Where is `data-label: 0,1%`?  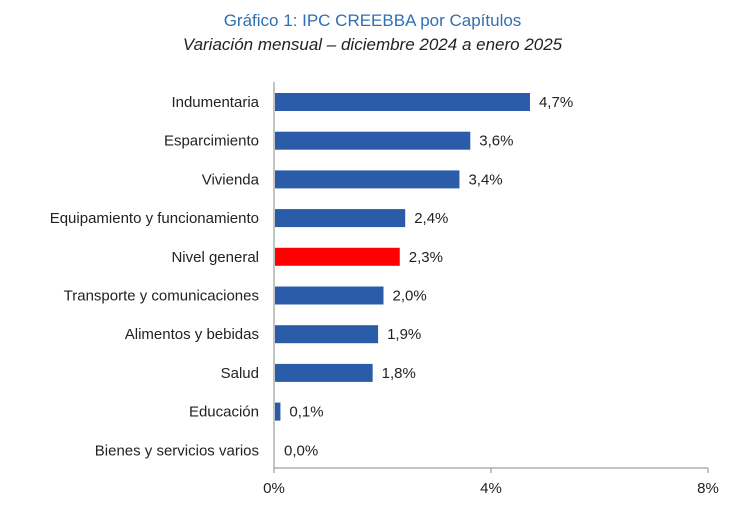 data-label: 0,1% is located at coordinates (306, 412).